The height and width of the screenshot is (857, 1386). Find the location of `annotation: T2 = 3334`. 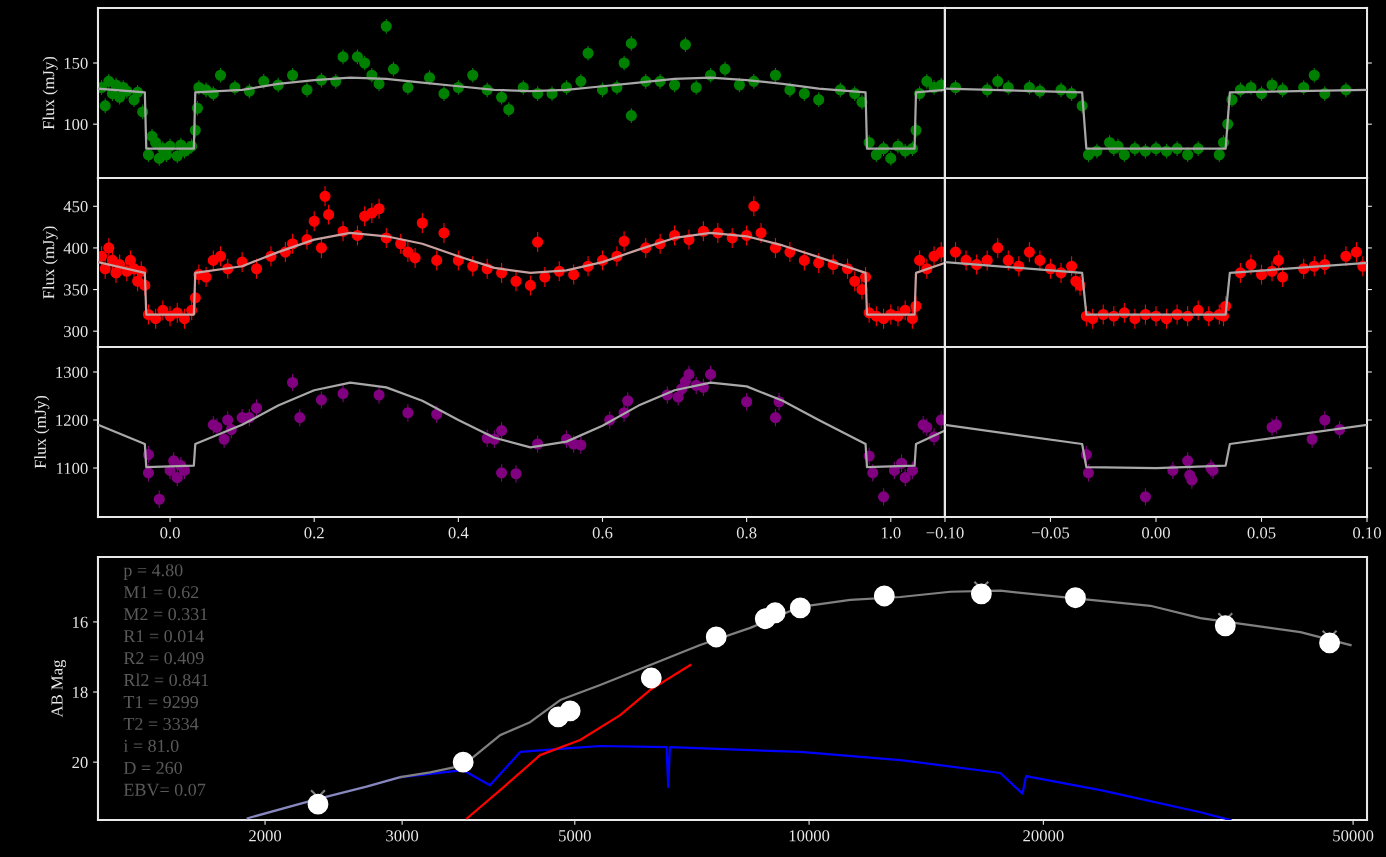

annotation: T2 = 3334 is located at coordinates (161, 724).